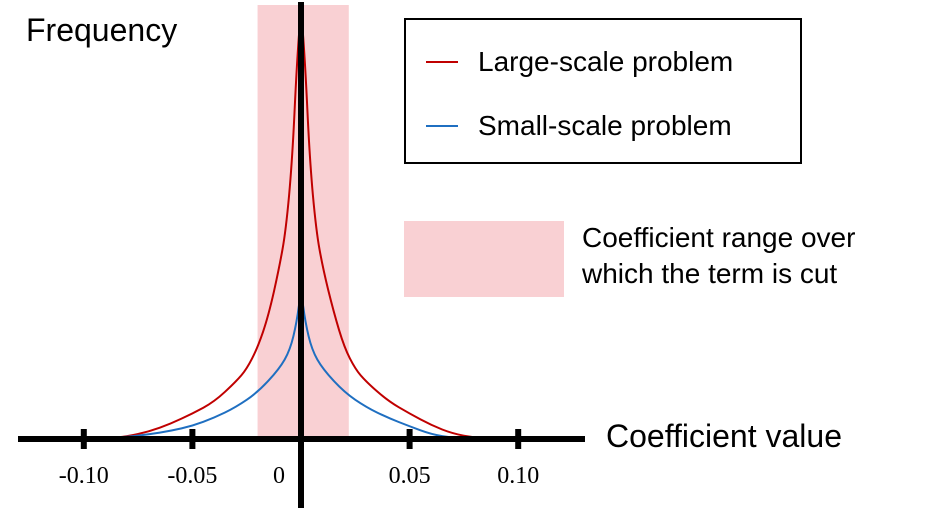 Image resolution: width=945 pixels, height=512 pixels. What do you see at coordinates (603, 91) in the screenshot?
I see `legend: Large-scale problem Small-scale problem` at bounding box center [603, 91].